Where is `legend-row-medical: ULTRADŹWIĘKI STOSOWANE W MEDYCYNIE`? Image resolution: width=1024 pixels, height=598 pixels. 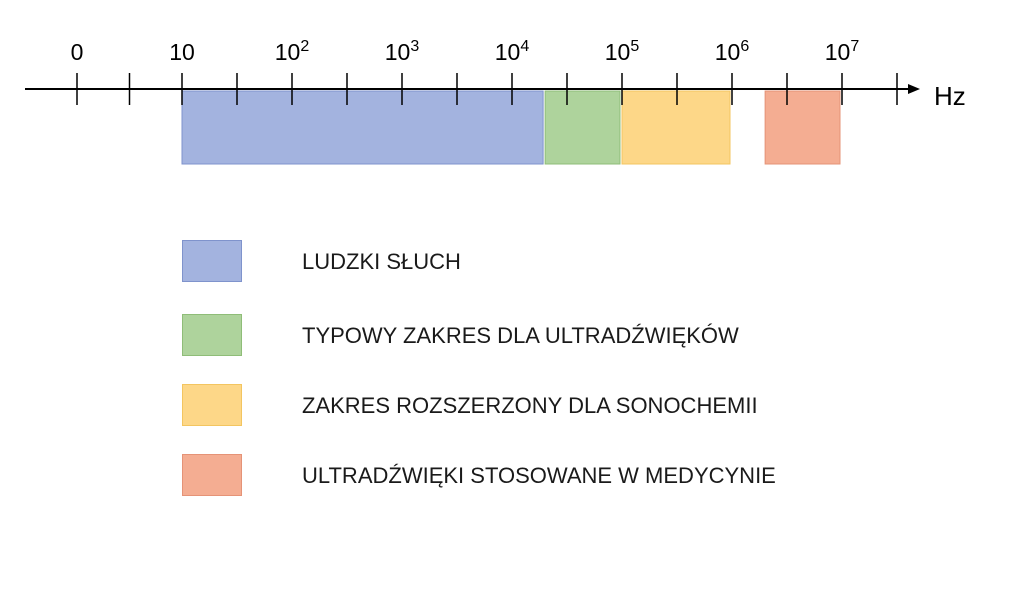
legend-row-medical: ULTRADŹWIĘKI STOSOWANE W MEDYCYNIE is located at coordinates (562, 476).